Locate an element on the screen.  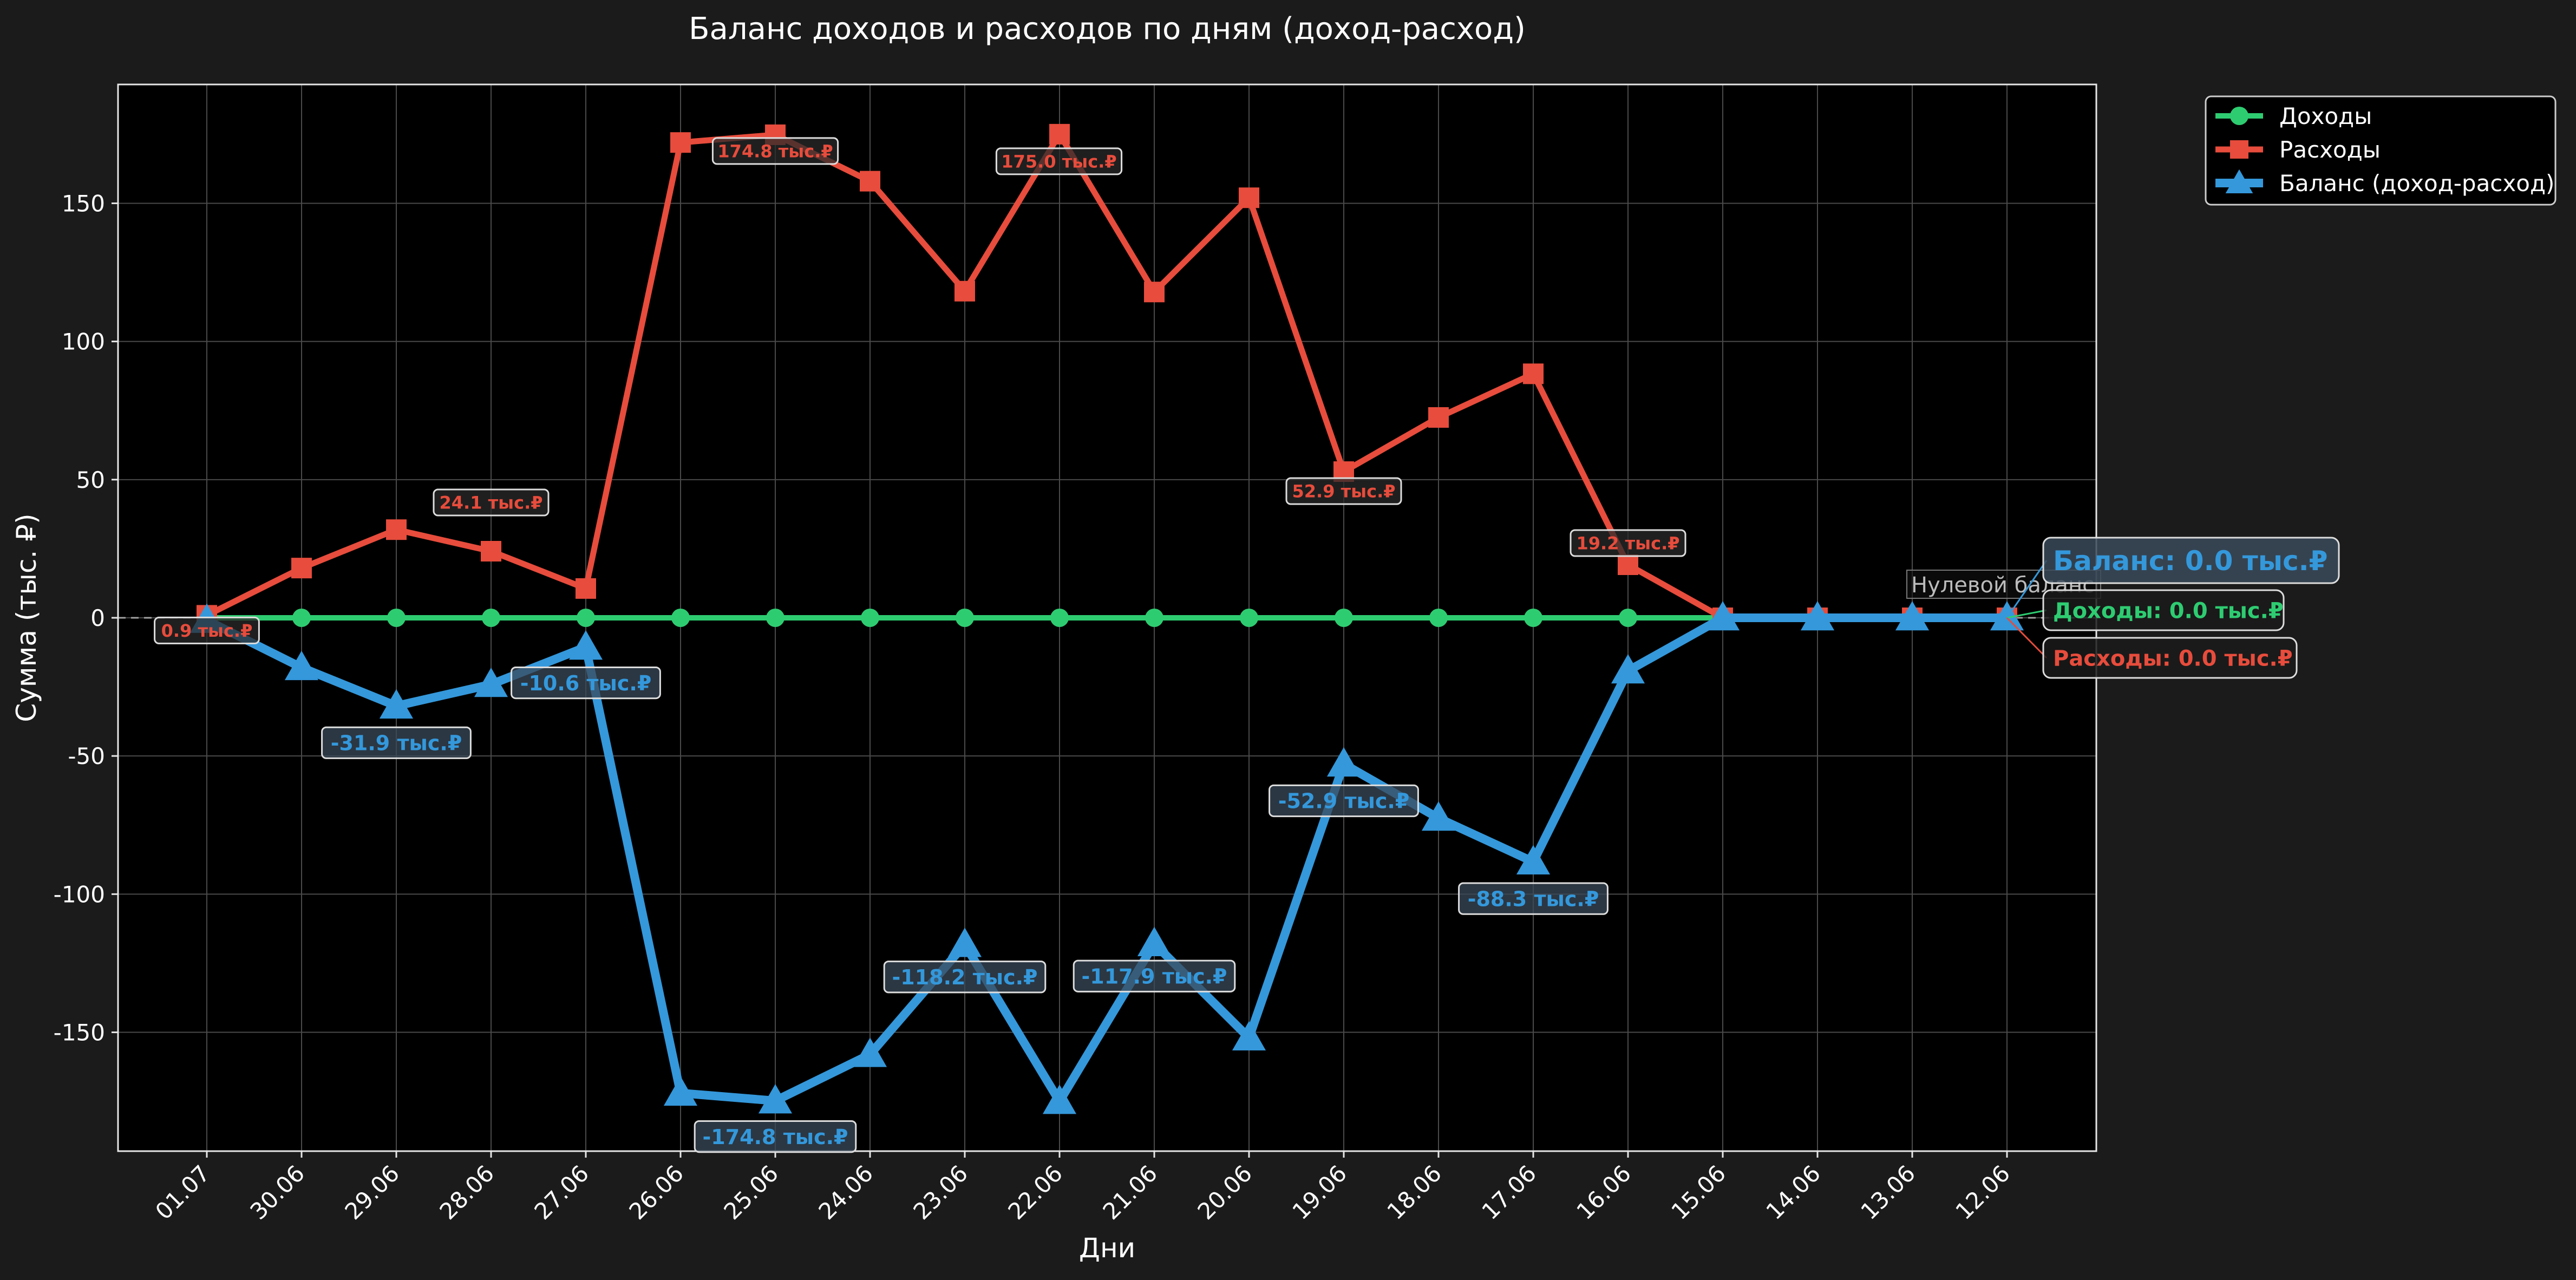
label-text: 19.2 тыс.₽ is located at coordinates (1629, 543).